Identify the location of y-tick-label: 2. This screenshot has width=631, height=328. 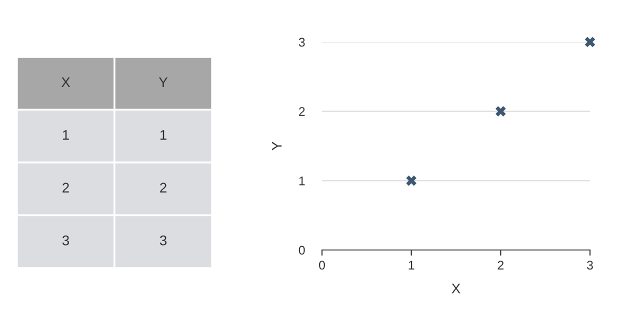
(302, 111).